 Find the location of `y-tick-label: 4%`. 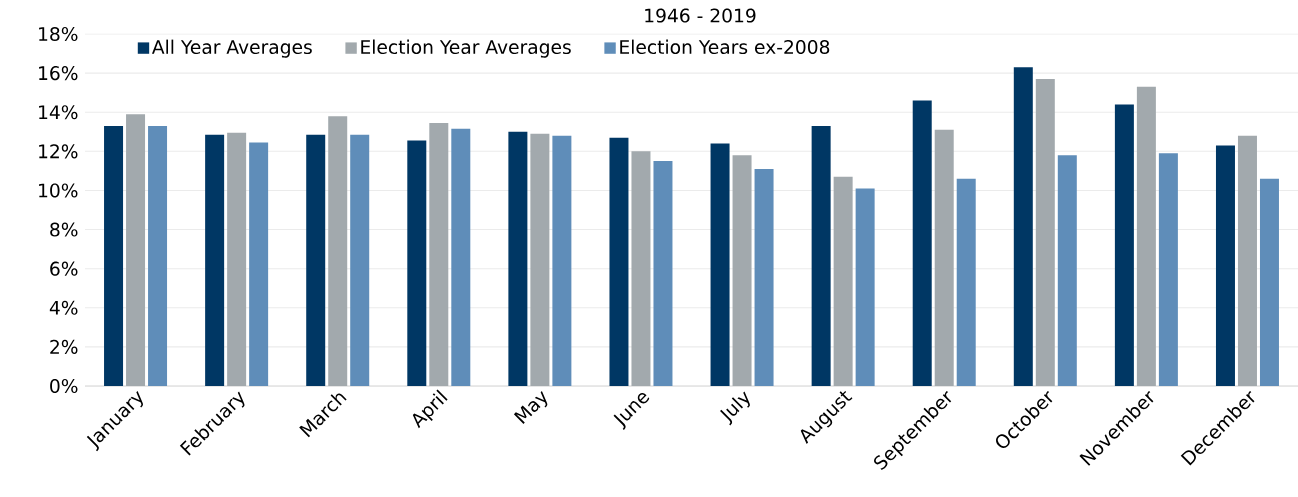

y-tick-label: 4% is located at coordinates (63, 307).